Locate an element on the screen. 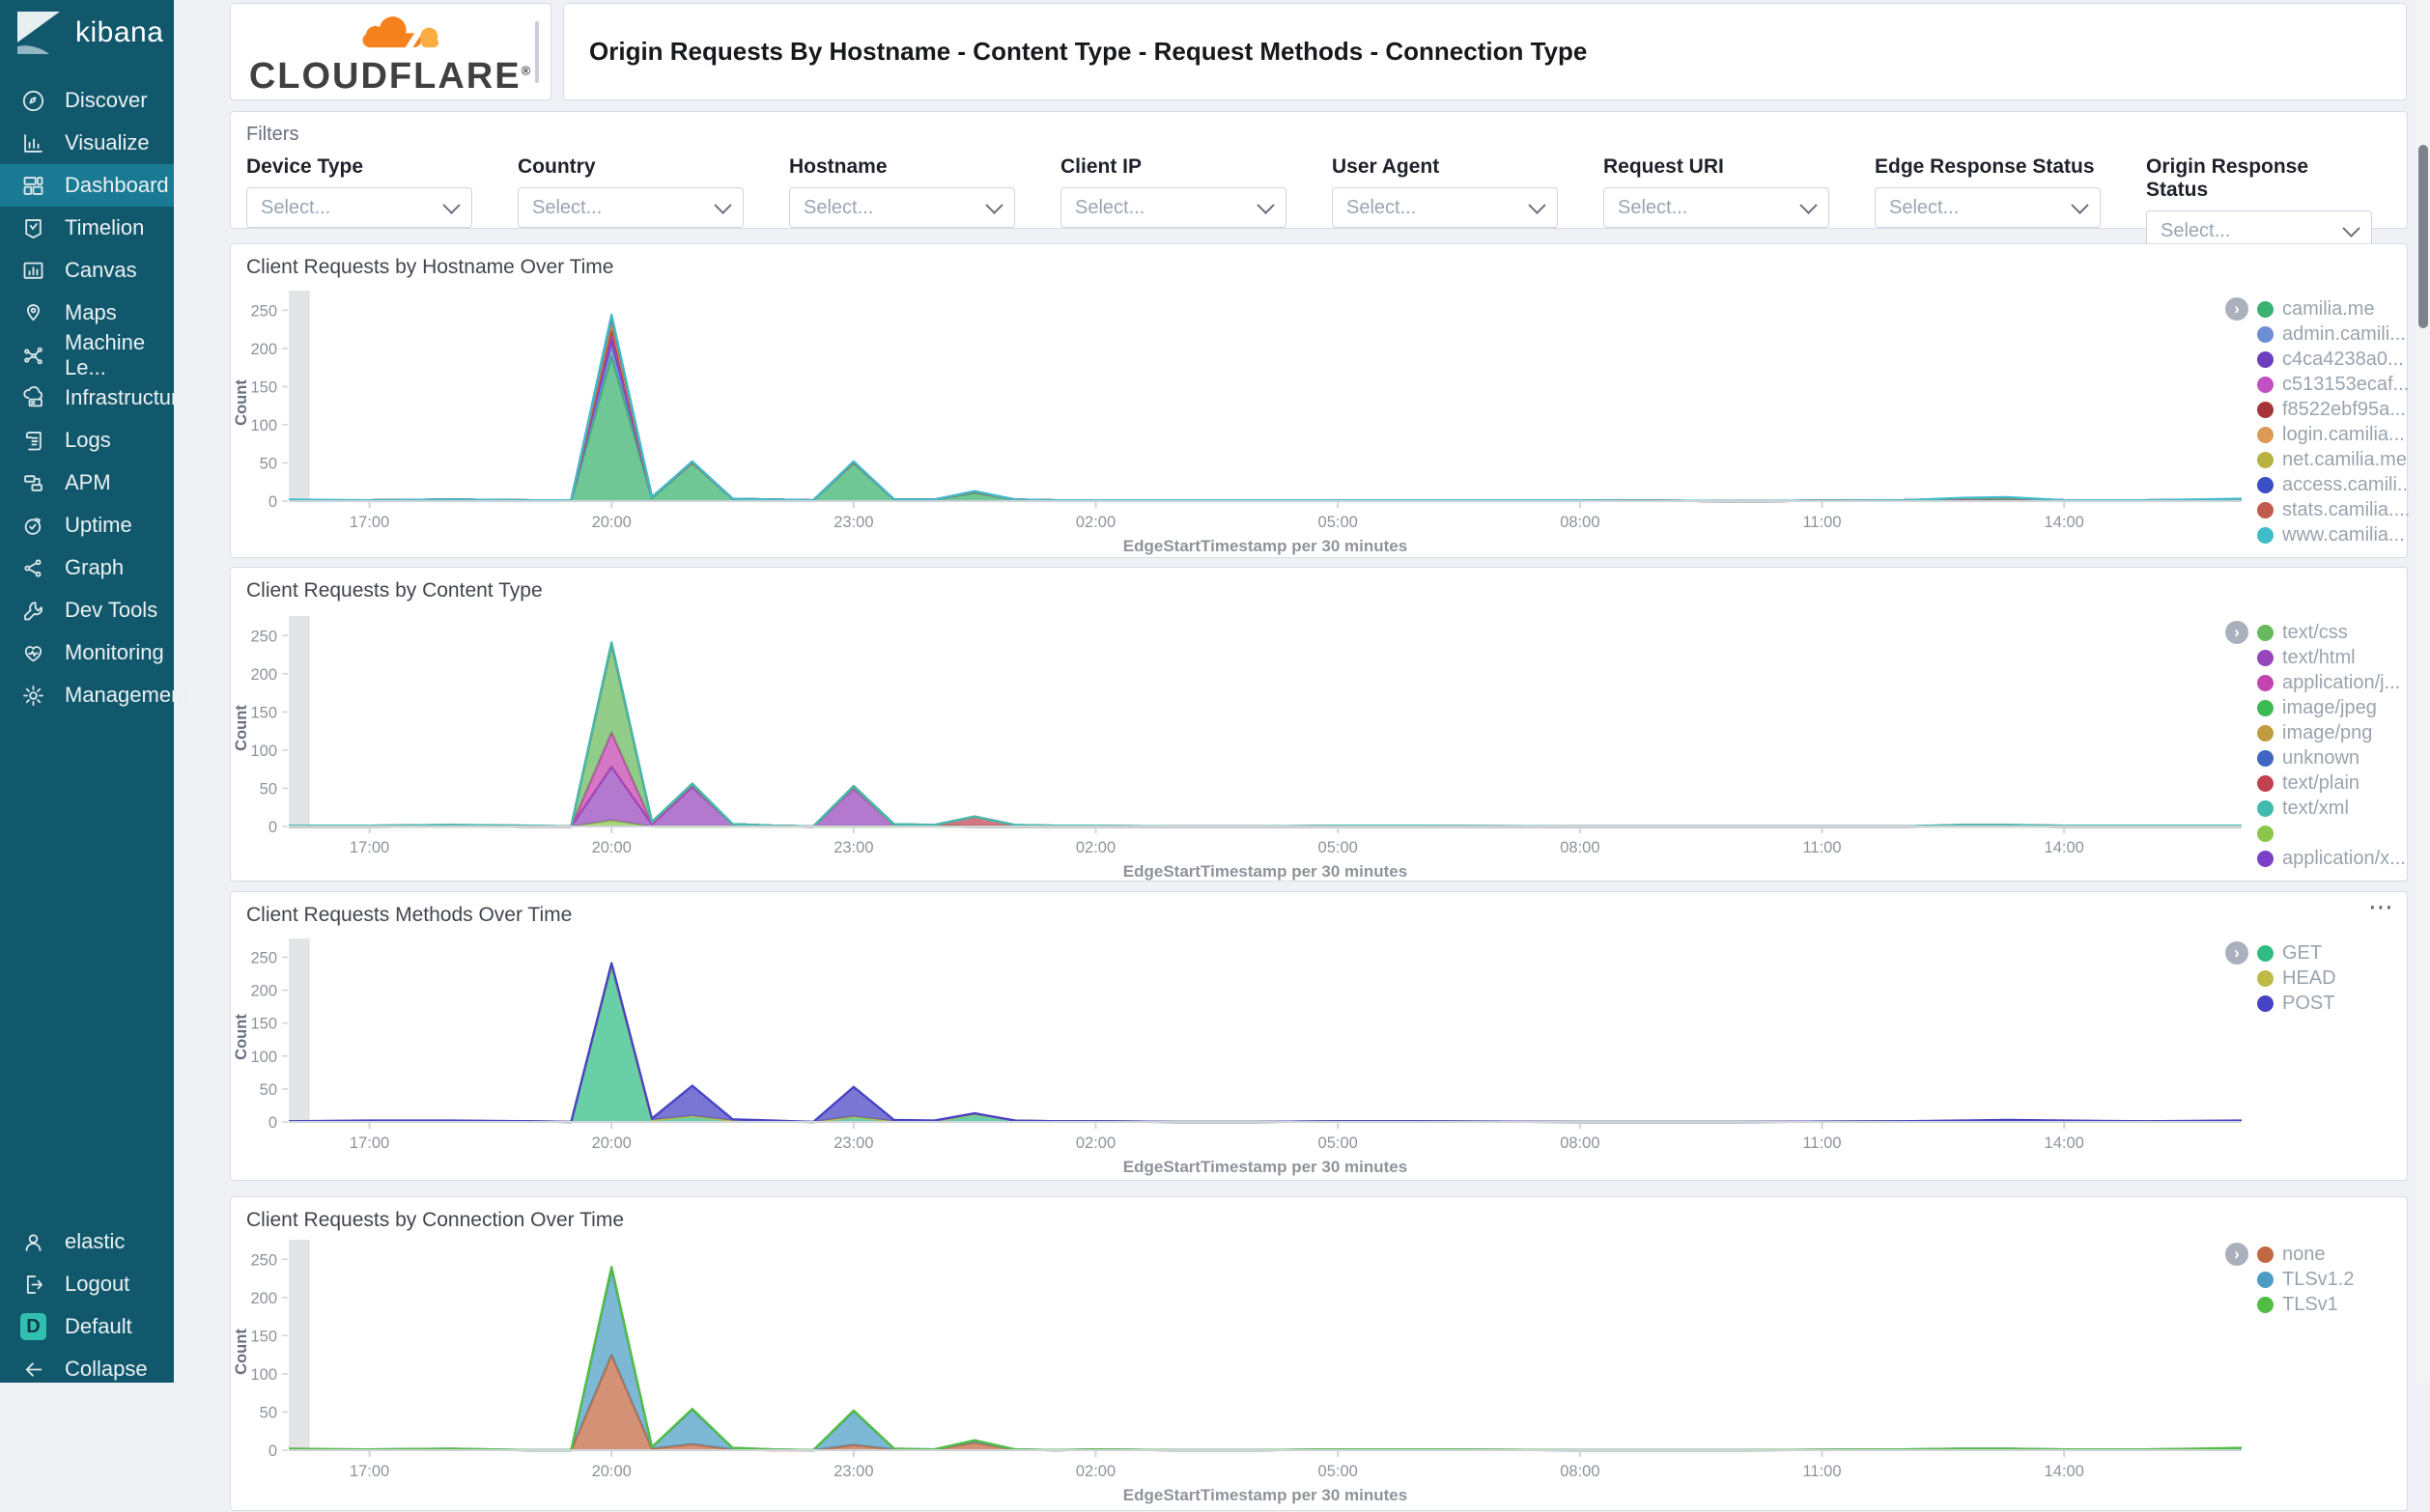 The image size is (2430, 1512). legend-item-post: POST is located at coordinates (2333, 1004).